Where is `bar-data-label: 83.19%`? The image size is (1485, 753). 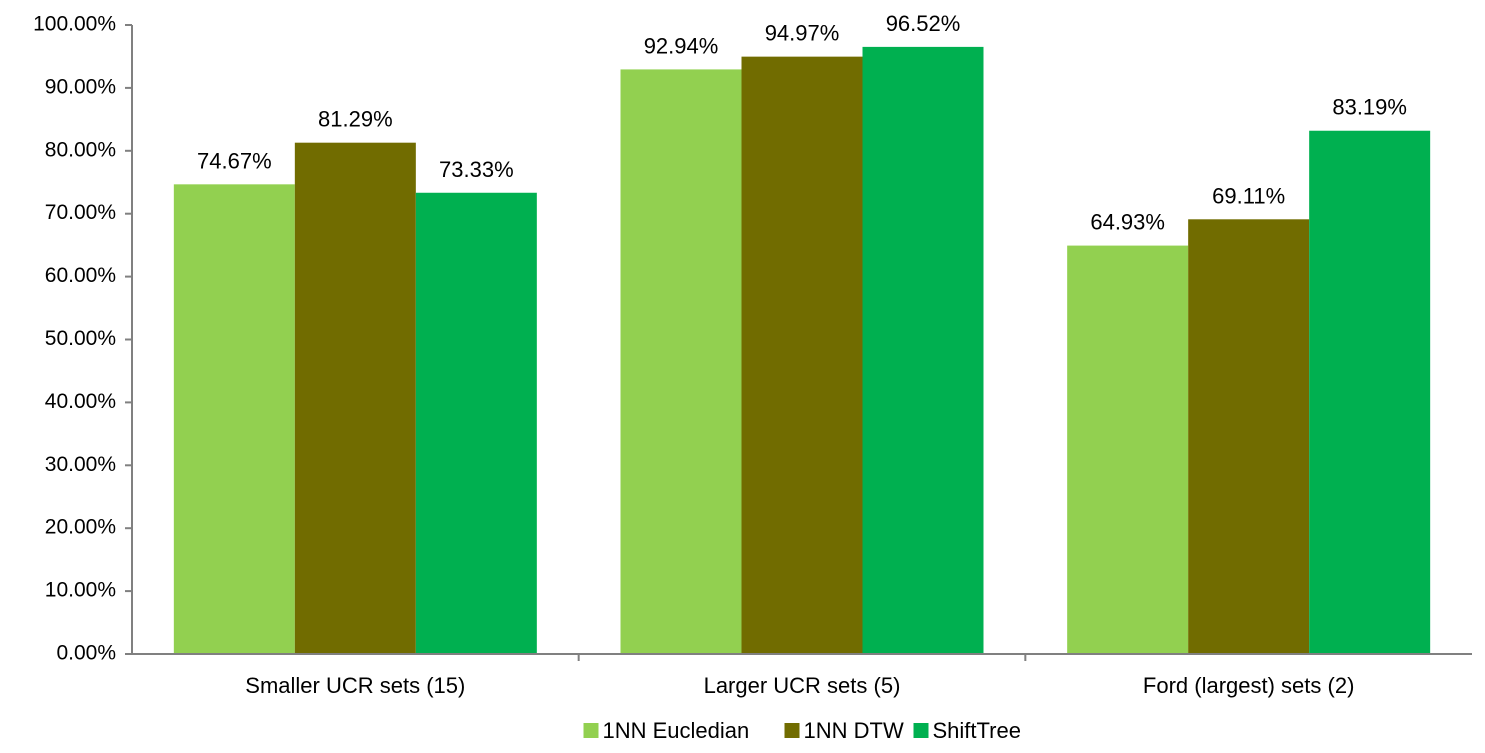
bar-data-label: 83.19% is located at coordinates (1369, 107).